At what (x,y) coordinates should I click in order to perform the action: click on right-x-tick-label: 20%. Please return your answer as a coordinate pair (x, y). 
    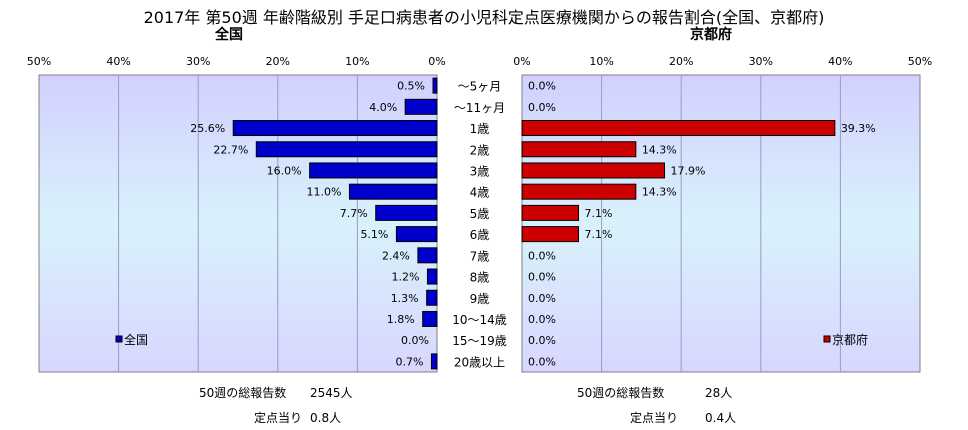
    Looking at the image, I should click on (681, 61).